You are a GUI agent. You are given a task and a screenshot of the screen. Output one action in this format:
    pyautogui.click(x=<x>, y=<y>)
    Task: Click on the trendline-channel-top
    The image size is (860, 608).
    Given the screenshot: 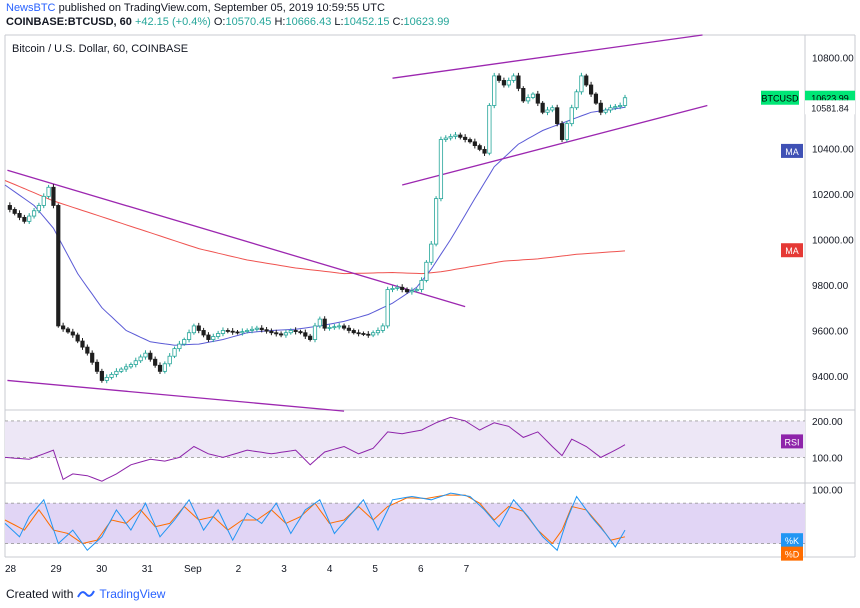 What is the action you would take?
    pyautogui.click(x=236, y=238)
    